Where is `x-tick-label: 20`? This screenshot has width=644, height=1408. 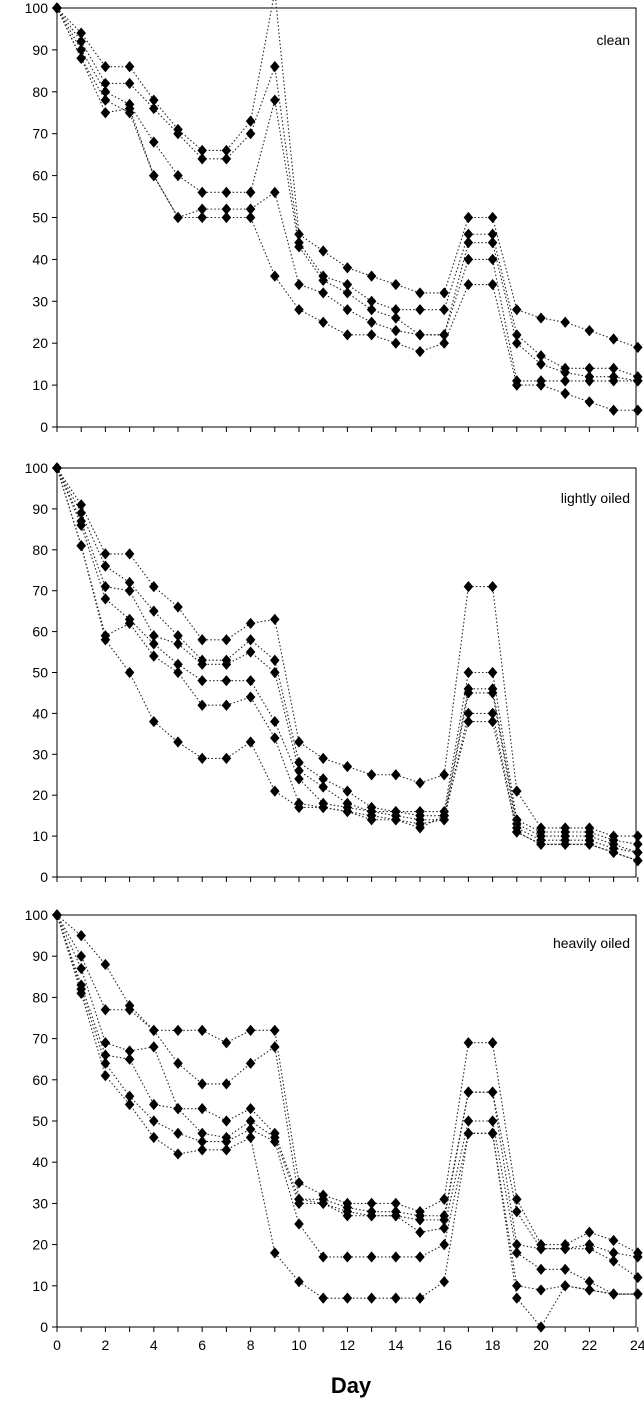
x-tick-label: 20 is located at coordinates (541, 1345).